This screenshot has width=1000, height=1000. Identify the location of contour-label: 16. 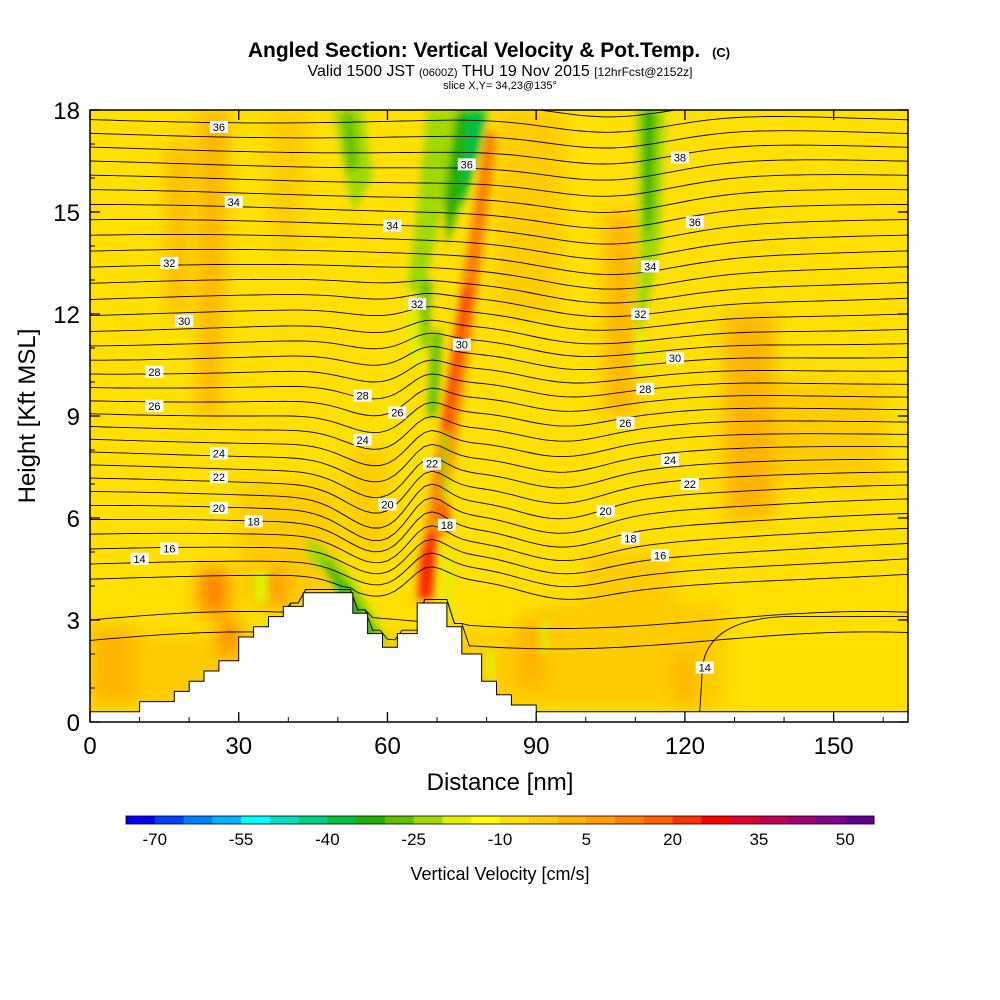
(660, 555).